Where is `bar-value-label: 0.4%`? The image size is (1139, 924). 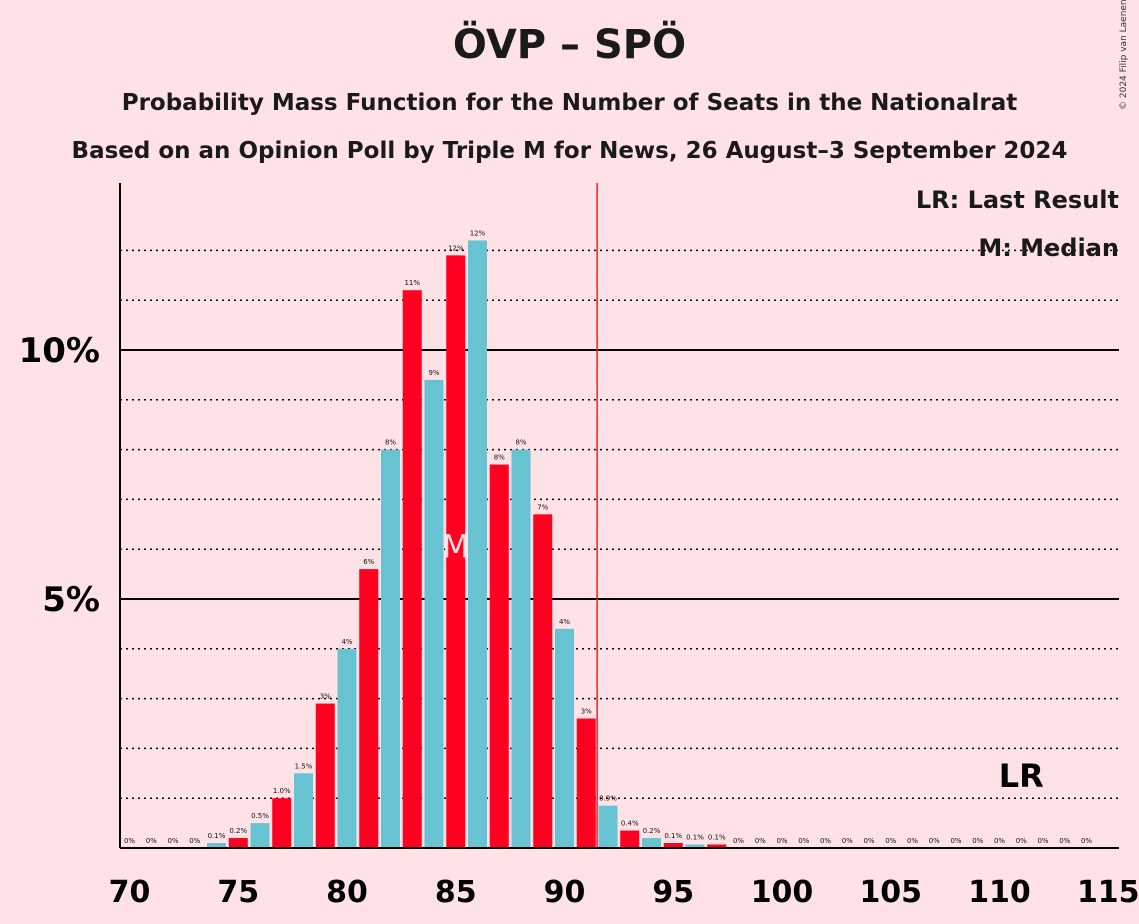 bar-value-label: 0.4% is located at coordinates (630, 824).